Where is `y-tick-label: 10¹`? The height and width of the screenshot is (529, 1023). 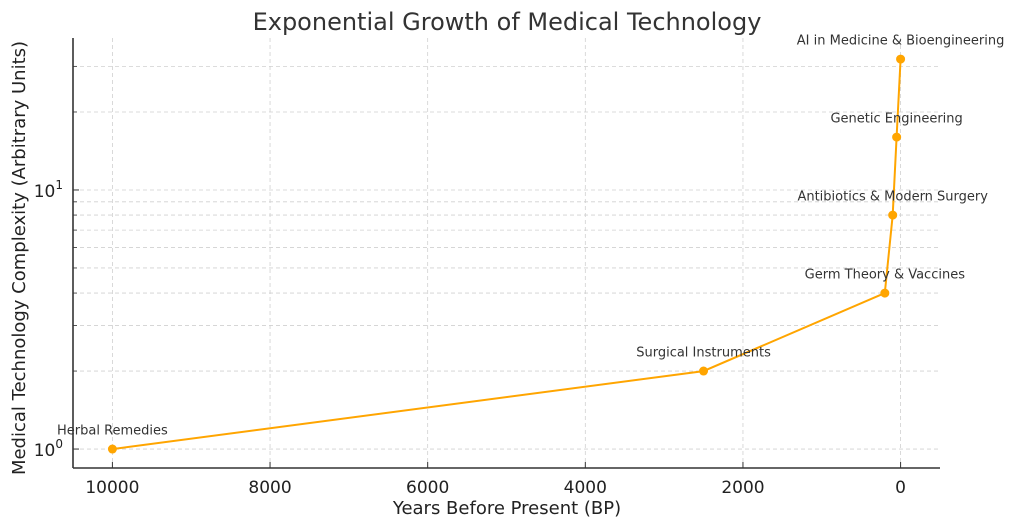 y-tick-label: 10¹ is located at coordinates (48, 190).